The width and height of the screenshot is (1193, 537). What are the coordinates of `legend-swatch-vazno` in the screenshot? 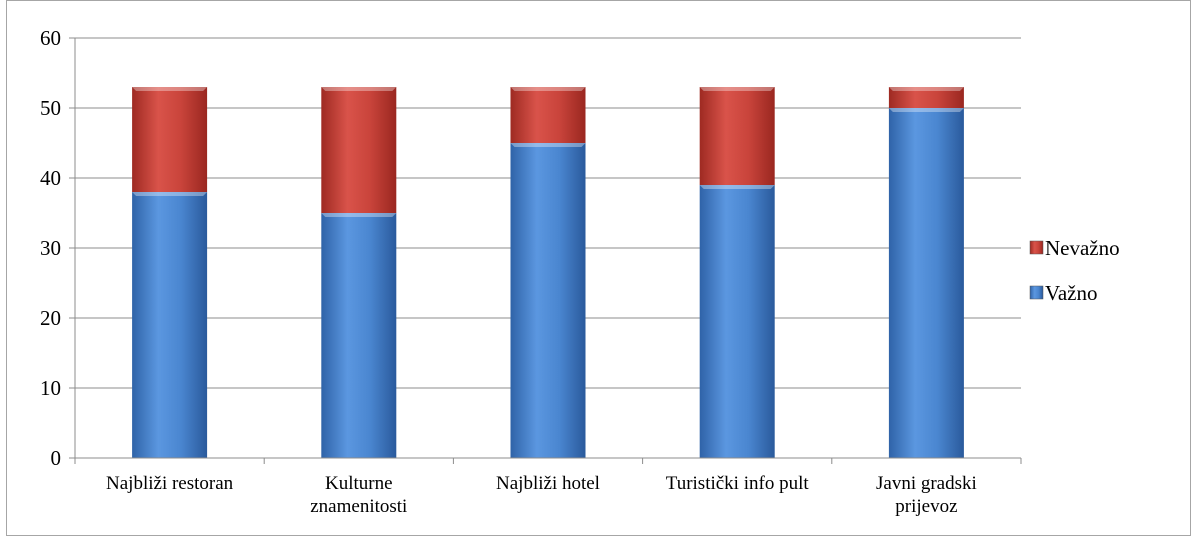 It's located at (1036, 292).